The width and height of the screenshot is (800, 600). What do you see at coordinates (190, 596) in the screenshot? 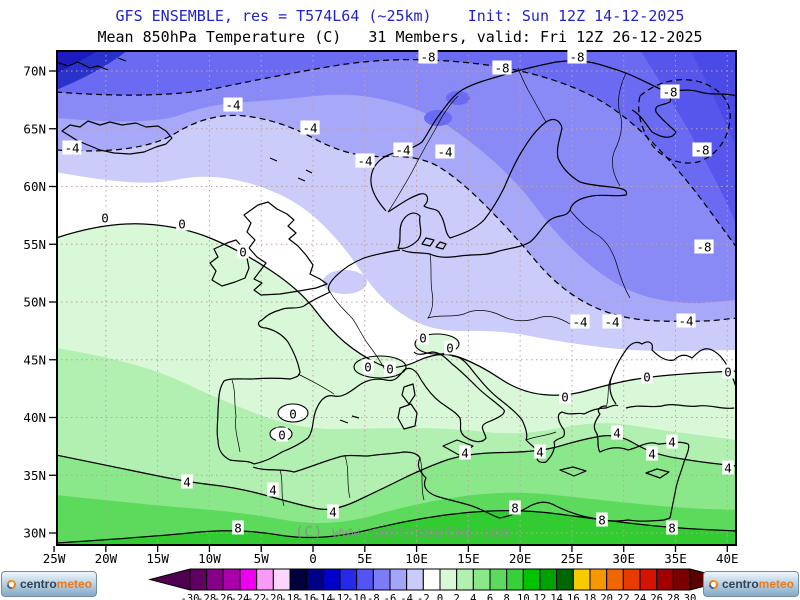
I see `colorbar-tick-label: -30` at bounding box center [190, 596].